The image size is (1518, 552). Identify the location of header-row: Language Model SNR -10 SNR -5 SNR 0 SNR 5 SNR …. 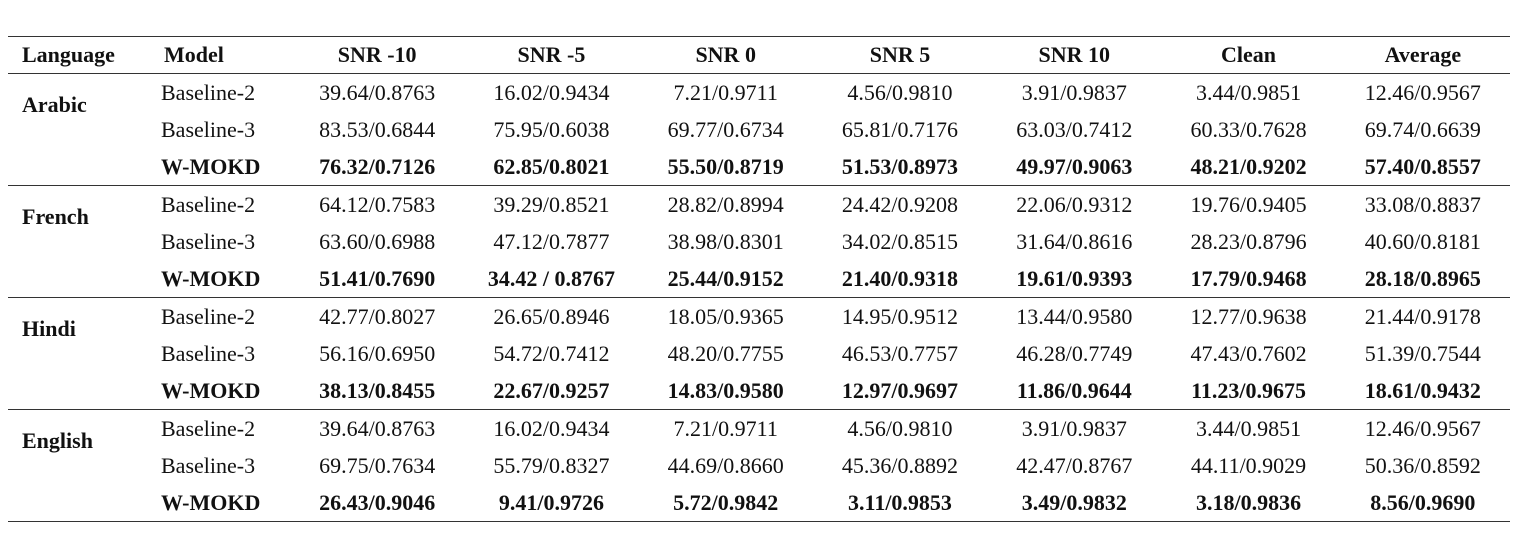
(759, 55).